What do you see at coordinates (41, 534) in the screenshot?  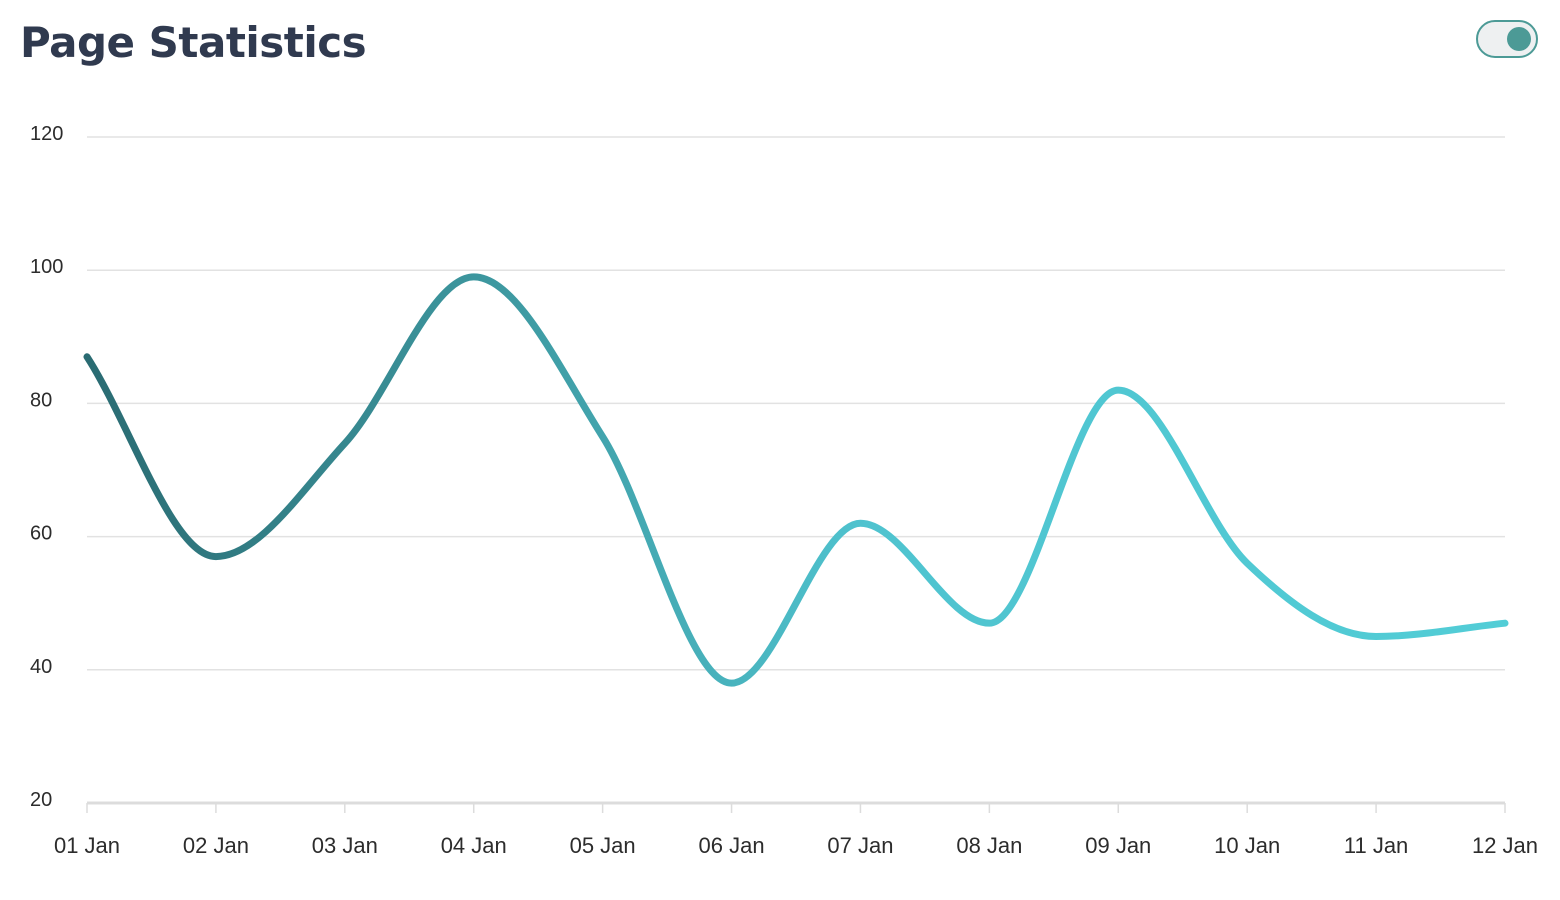 I see `y-tick-label: 60` at bounding box center [41, 534].